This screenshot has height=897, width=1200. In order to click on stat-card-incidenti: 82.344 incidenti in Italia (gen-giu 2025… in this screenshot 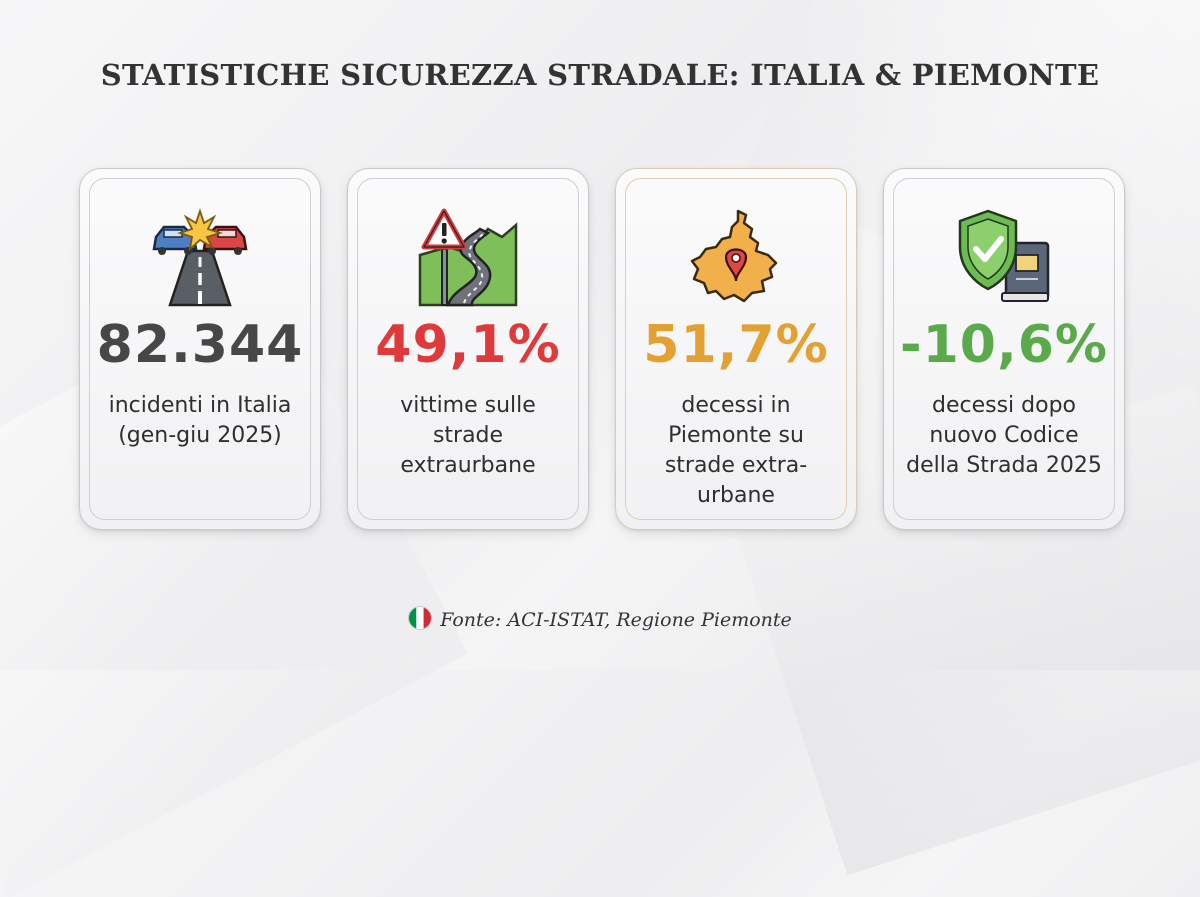, I will do `click(200, 349)`.